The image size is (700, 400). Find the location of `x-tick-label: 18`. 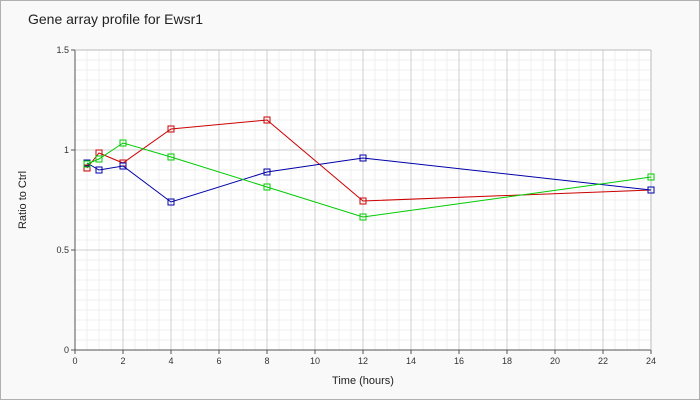

x-tick-label: 18 is located at coordinates (507, 361).